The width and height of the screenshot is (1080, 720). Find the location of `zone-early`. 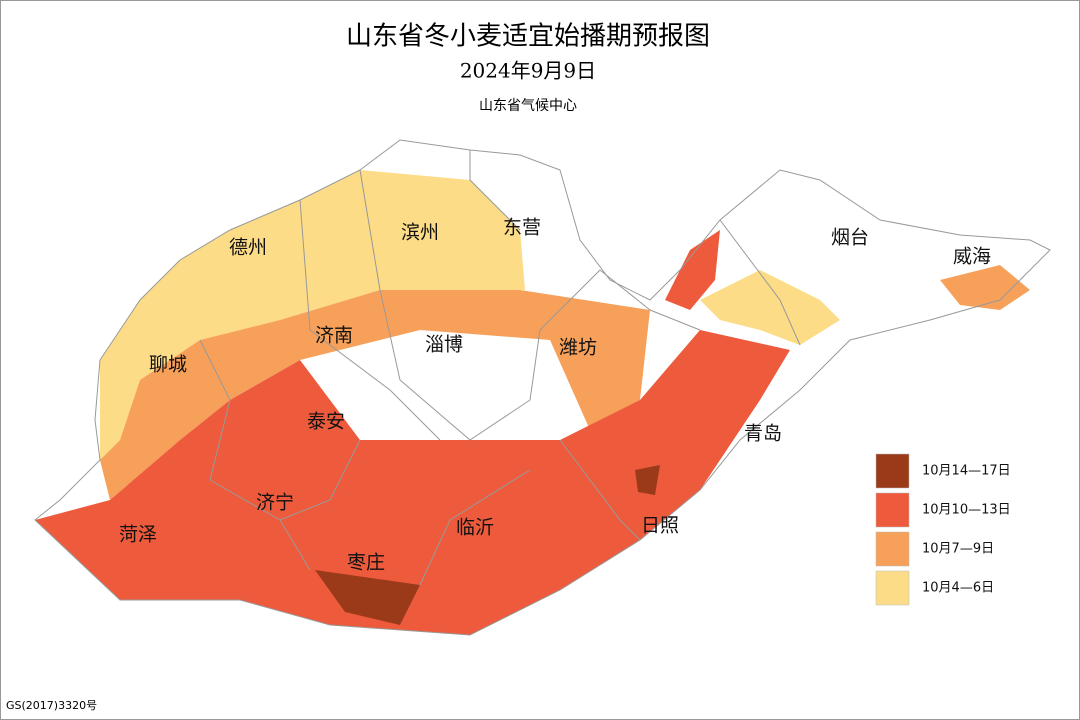

zone-early is located at coordinates (770, 307).